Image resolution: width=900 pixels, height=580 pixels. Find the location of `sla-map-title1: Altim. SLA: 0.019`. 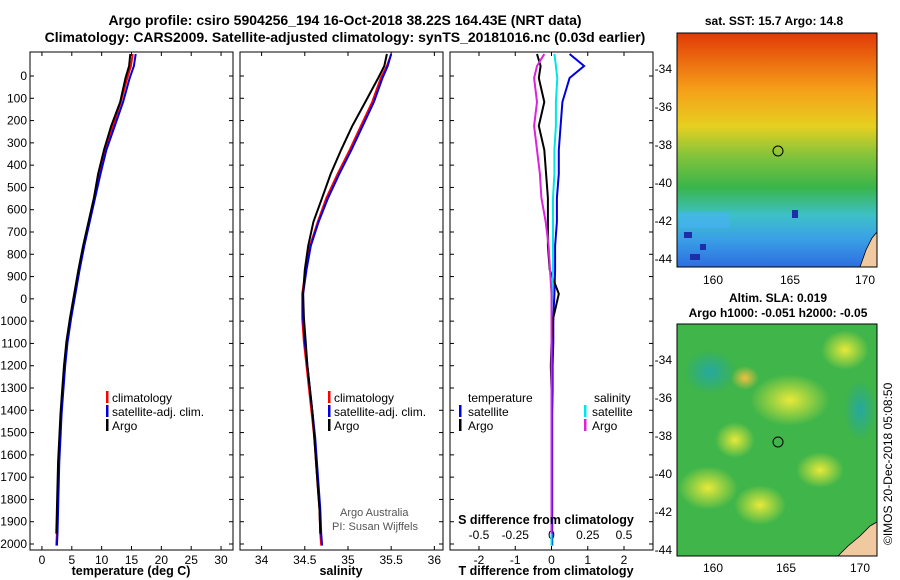

sla-map-title1: Altim. SLA: 0.019 is located at coordinates (778, 298).